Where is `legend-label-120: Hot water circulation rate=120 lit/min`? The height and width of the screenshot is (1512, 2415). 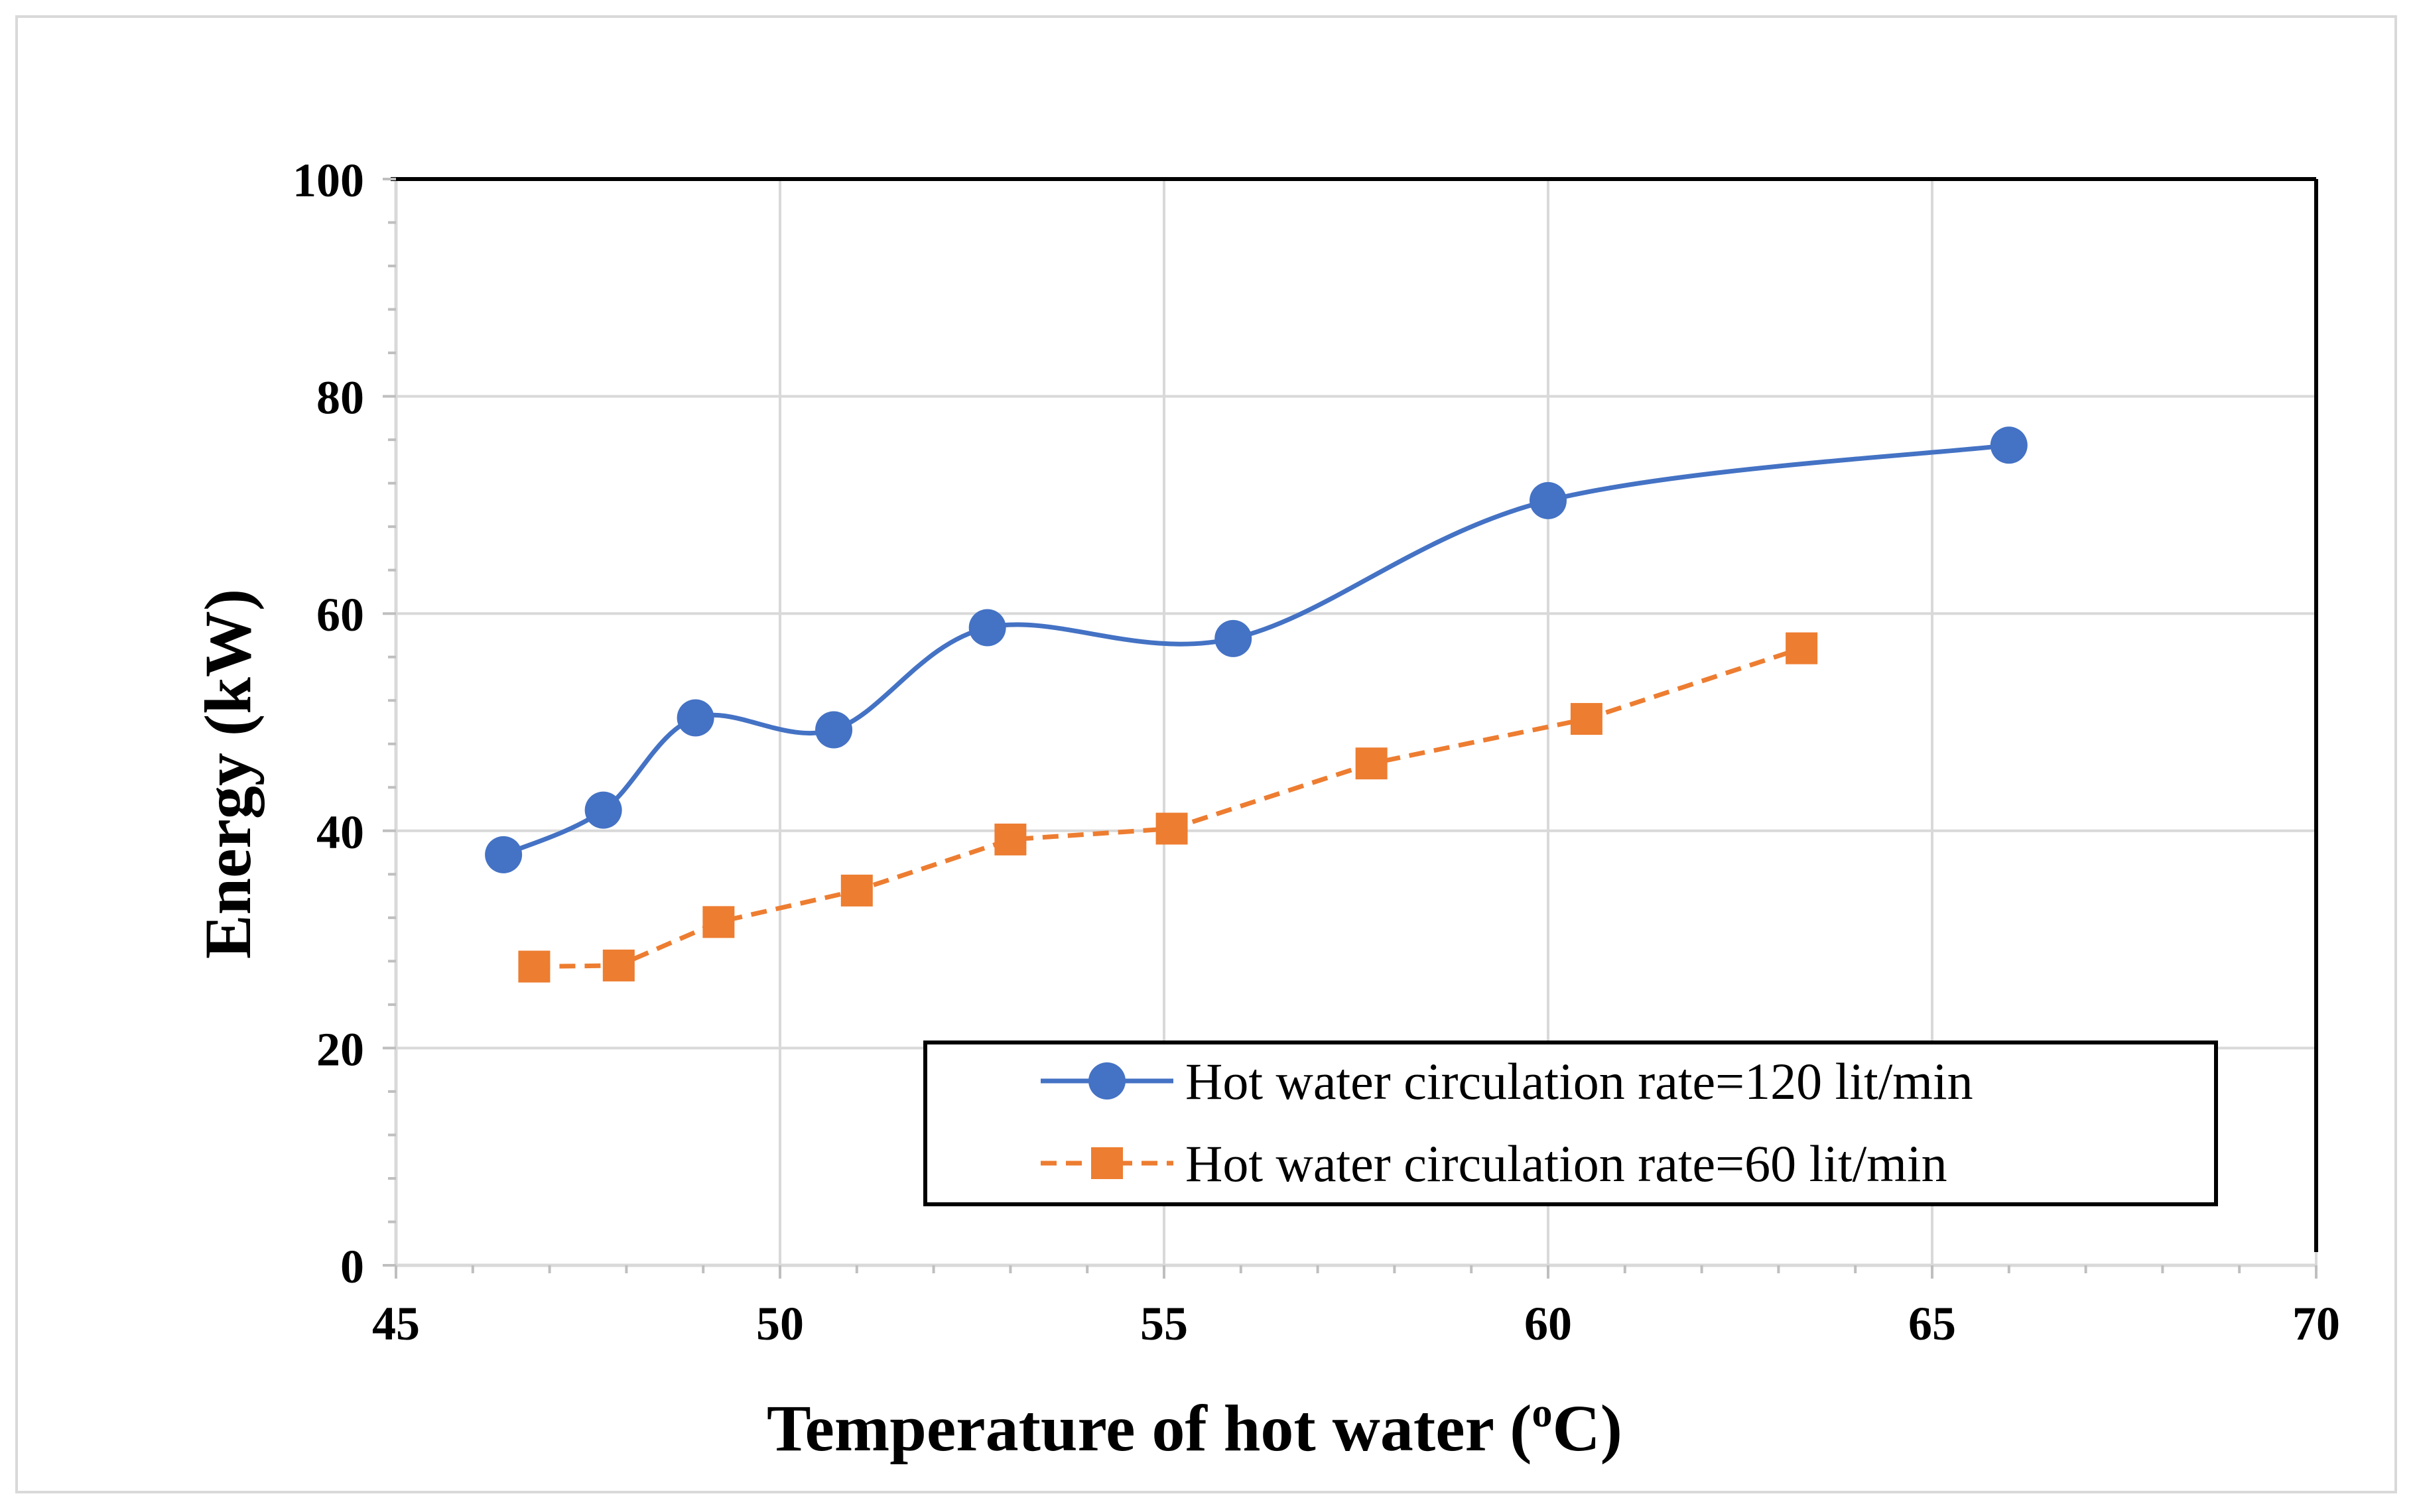 legend-label-120: Hot water circulation rate=120 lit/min is located at coordinates (1579, 1081).